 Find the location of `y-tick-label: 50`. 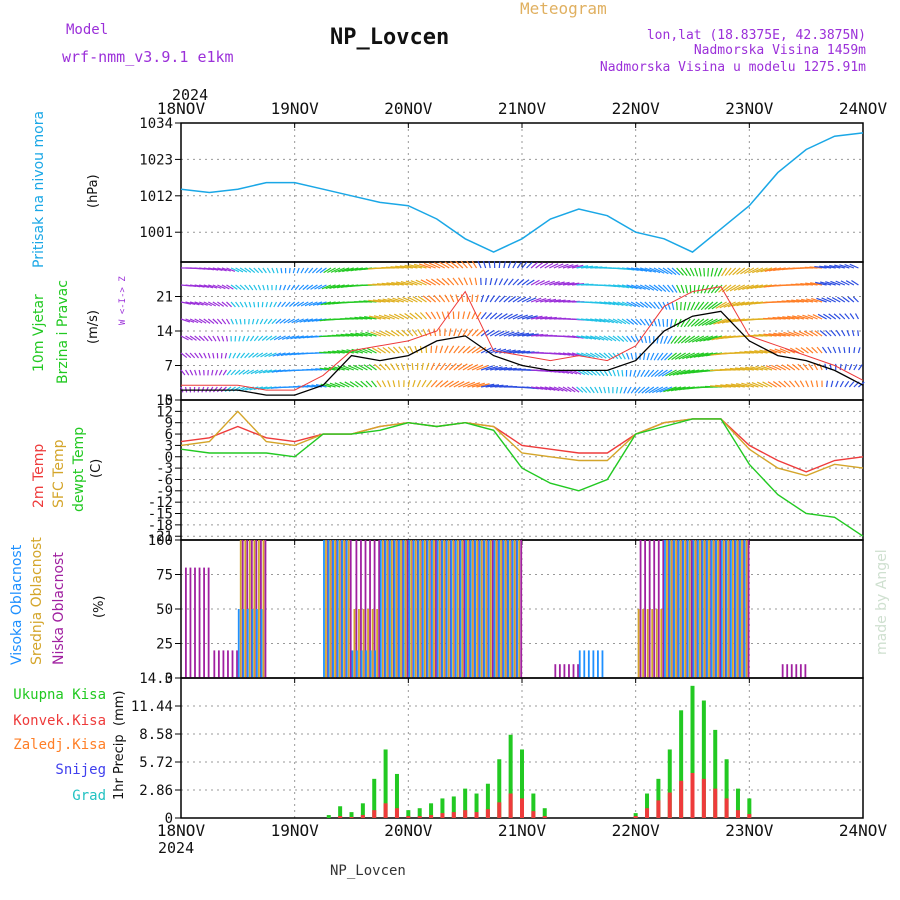

y-tick-label: 50 is located at coordinates (164, 610).